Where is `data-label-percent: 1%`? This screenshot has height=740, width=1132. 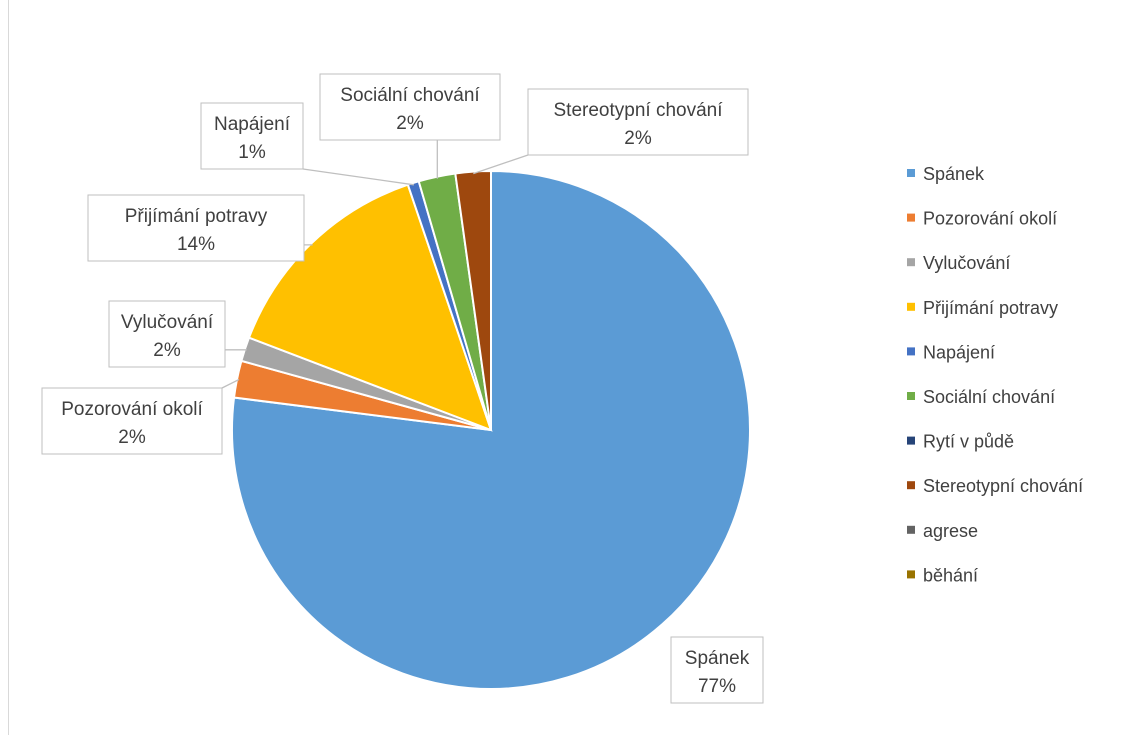
data-label-percent: 1% is located at coordinates (252, 152).